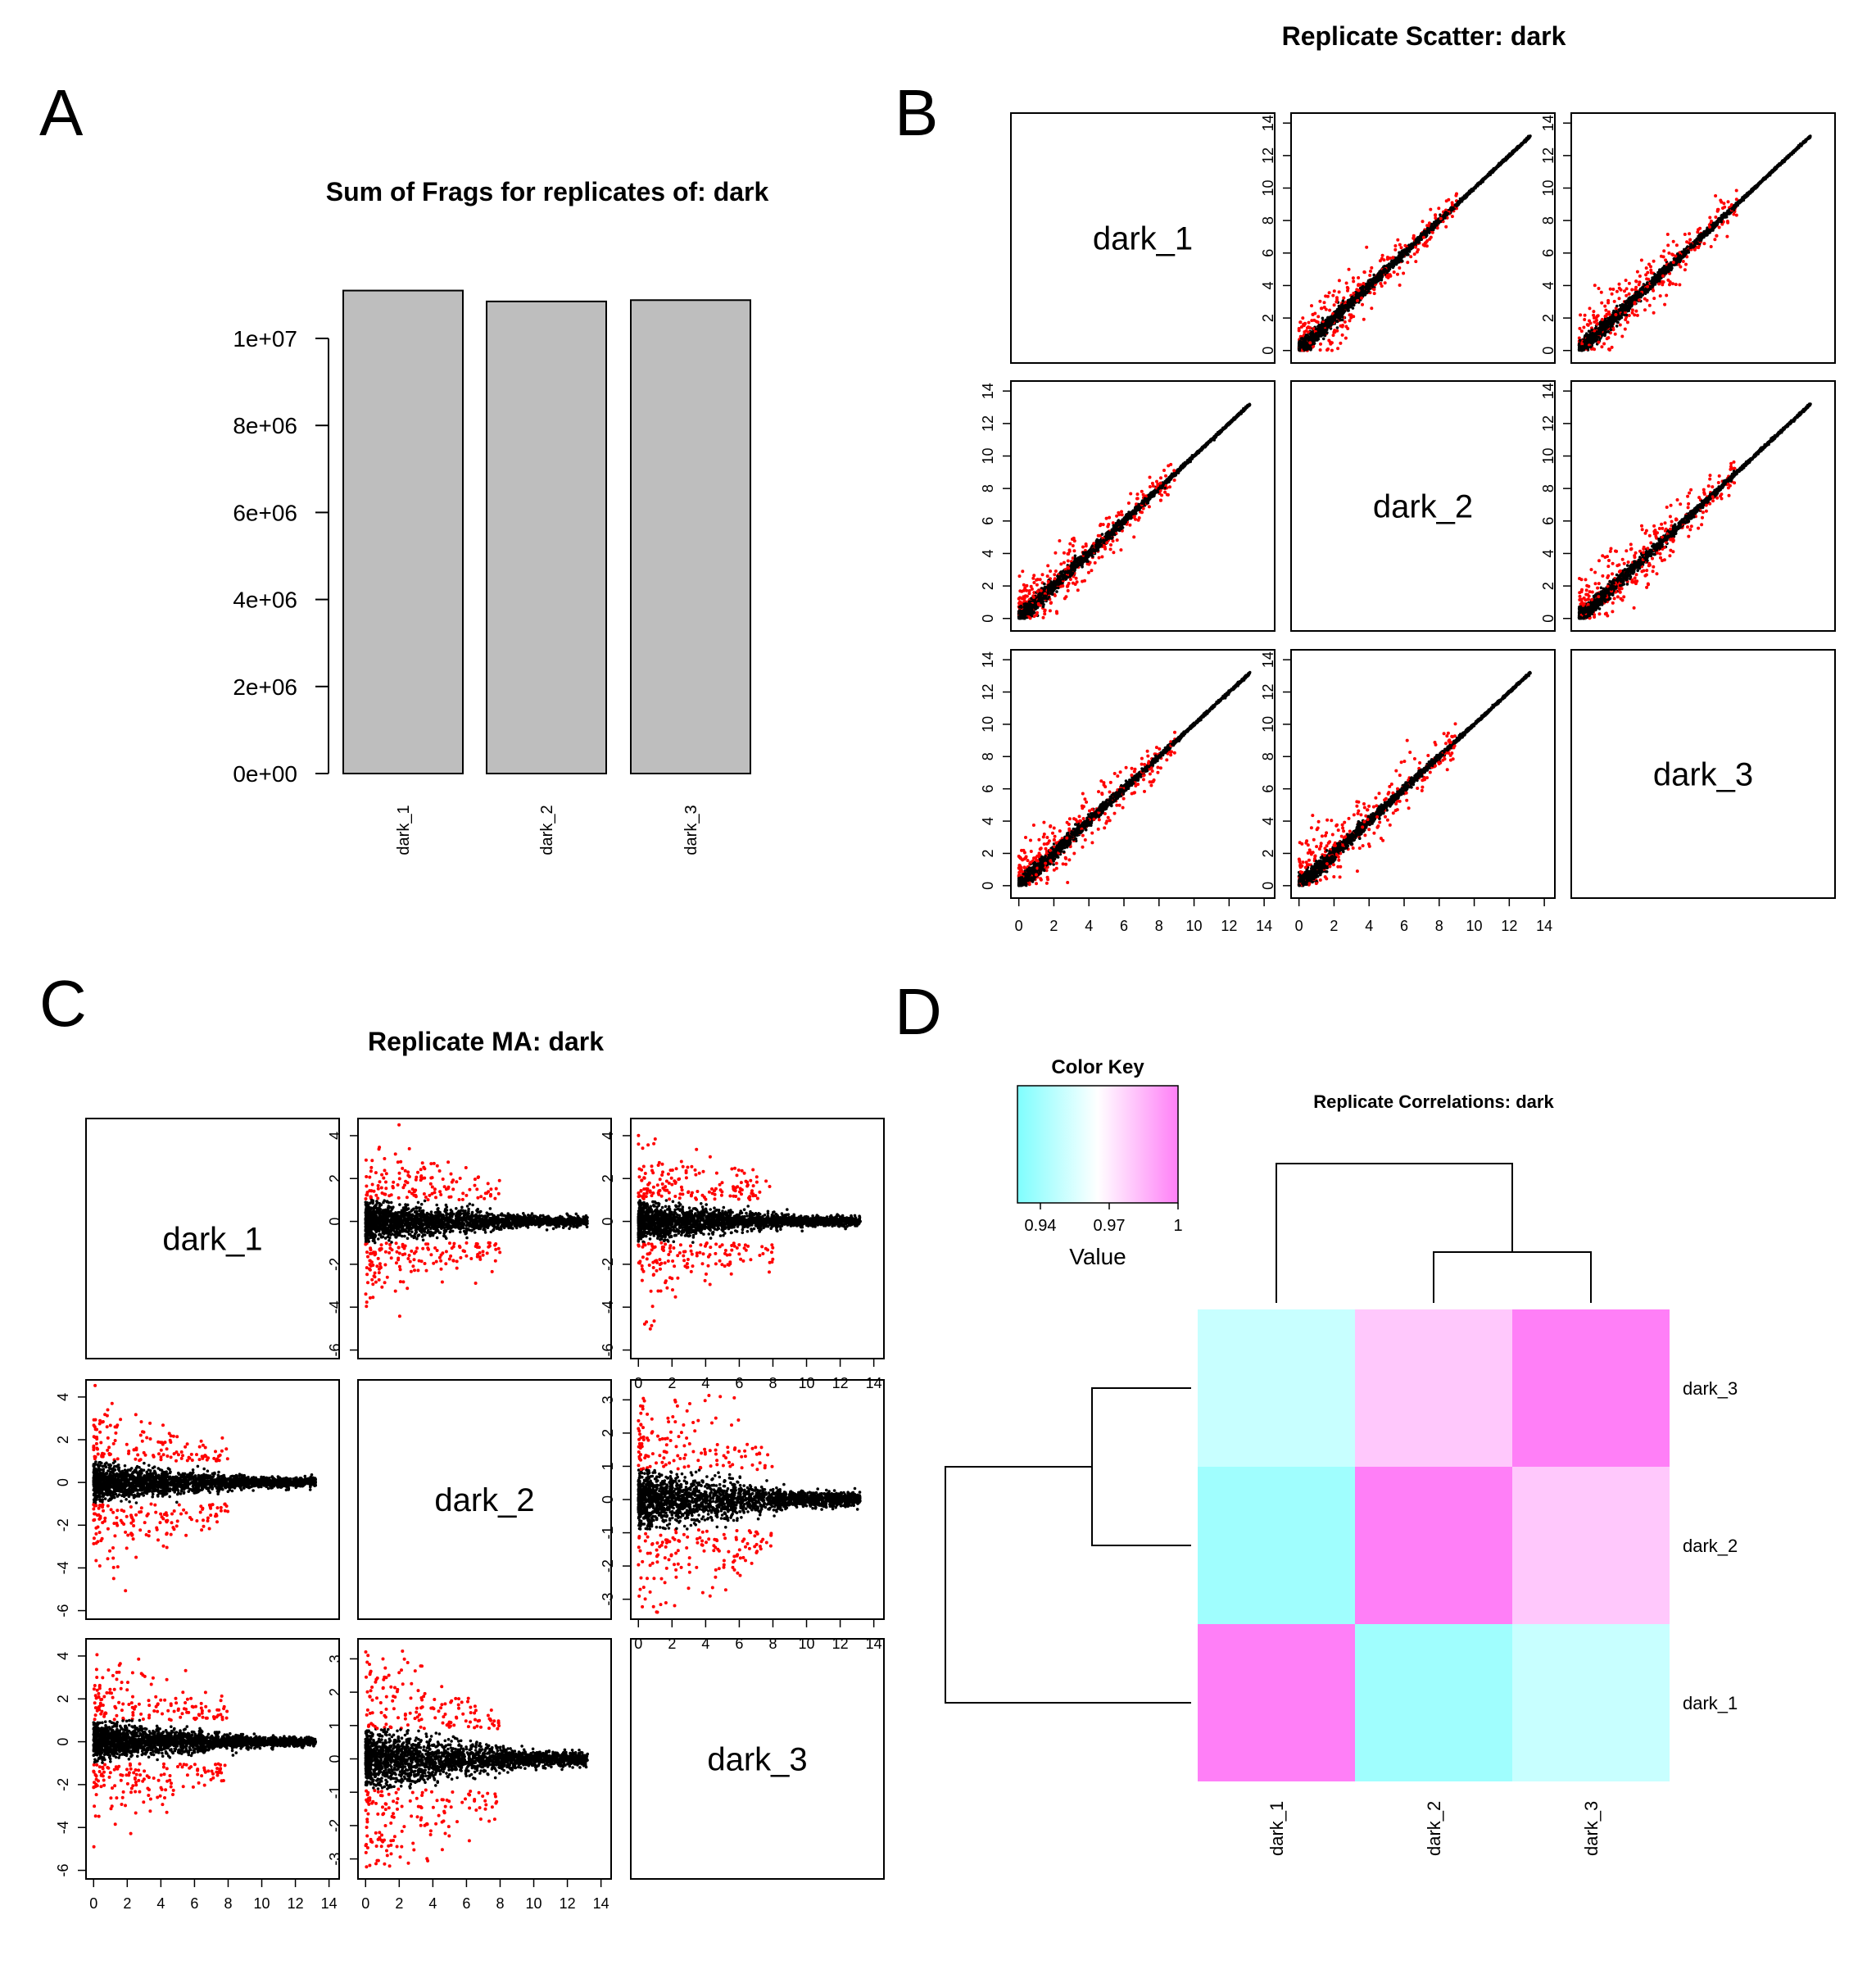  I want to click on y-tick-label: 0e+00, so click(265, 774).